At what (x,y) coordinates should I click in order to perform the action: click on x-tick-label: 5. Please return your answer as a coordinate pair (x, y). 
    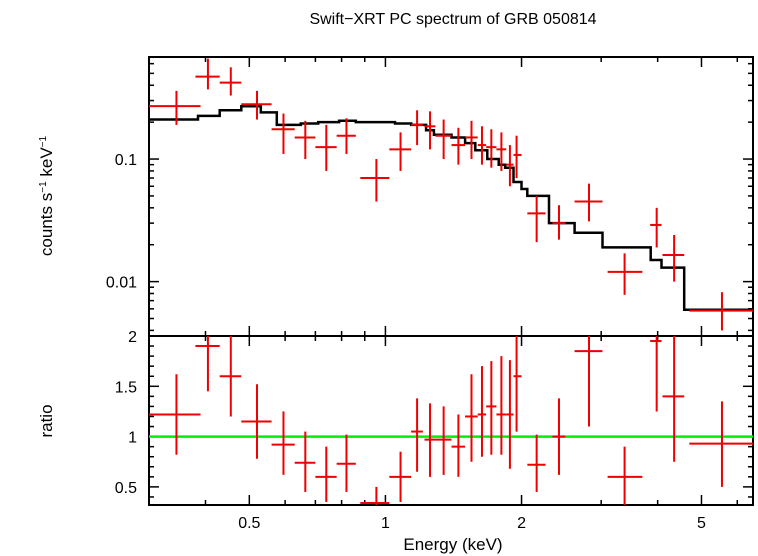
    Looking at the image, I should click on (701, 523).